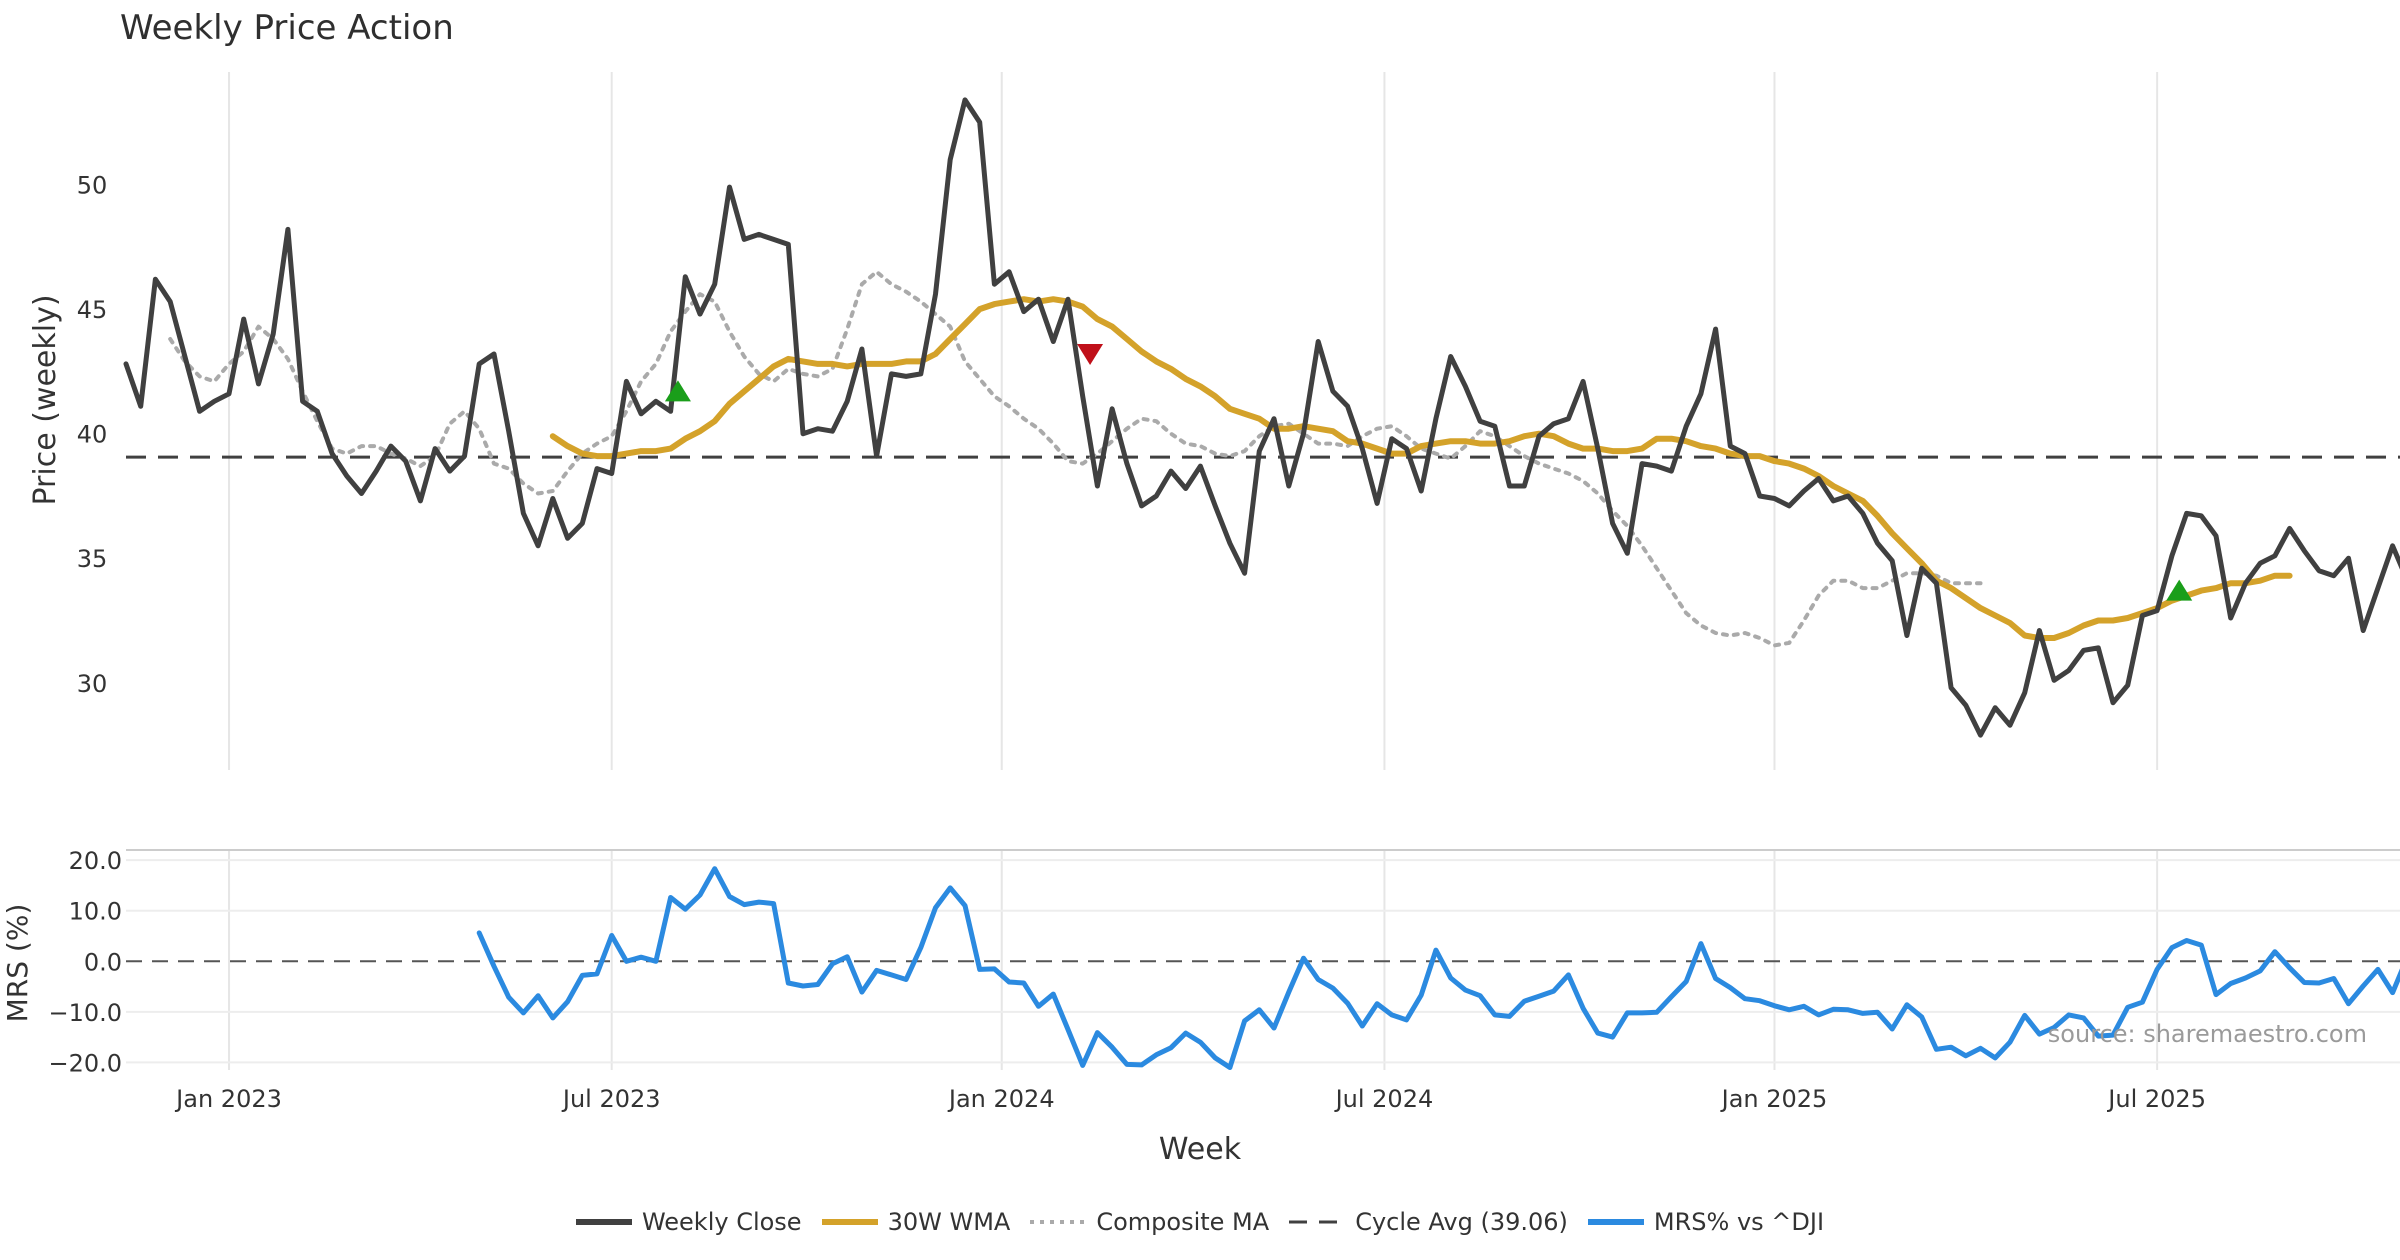  I want to click on price-y-ticks: 30 35 40 45 50, so click(92, 435).